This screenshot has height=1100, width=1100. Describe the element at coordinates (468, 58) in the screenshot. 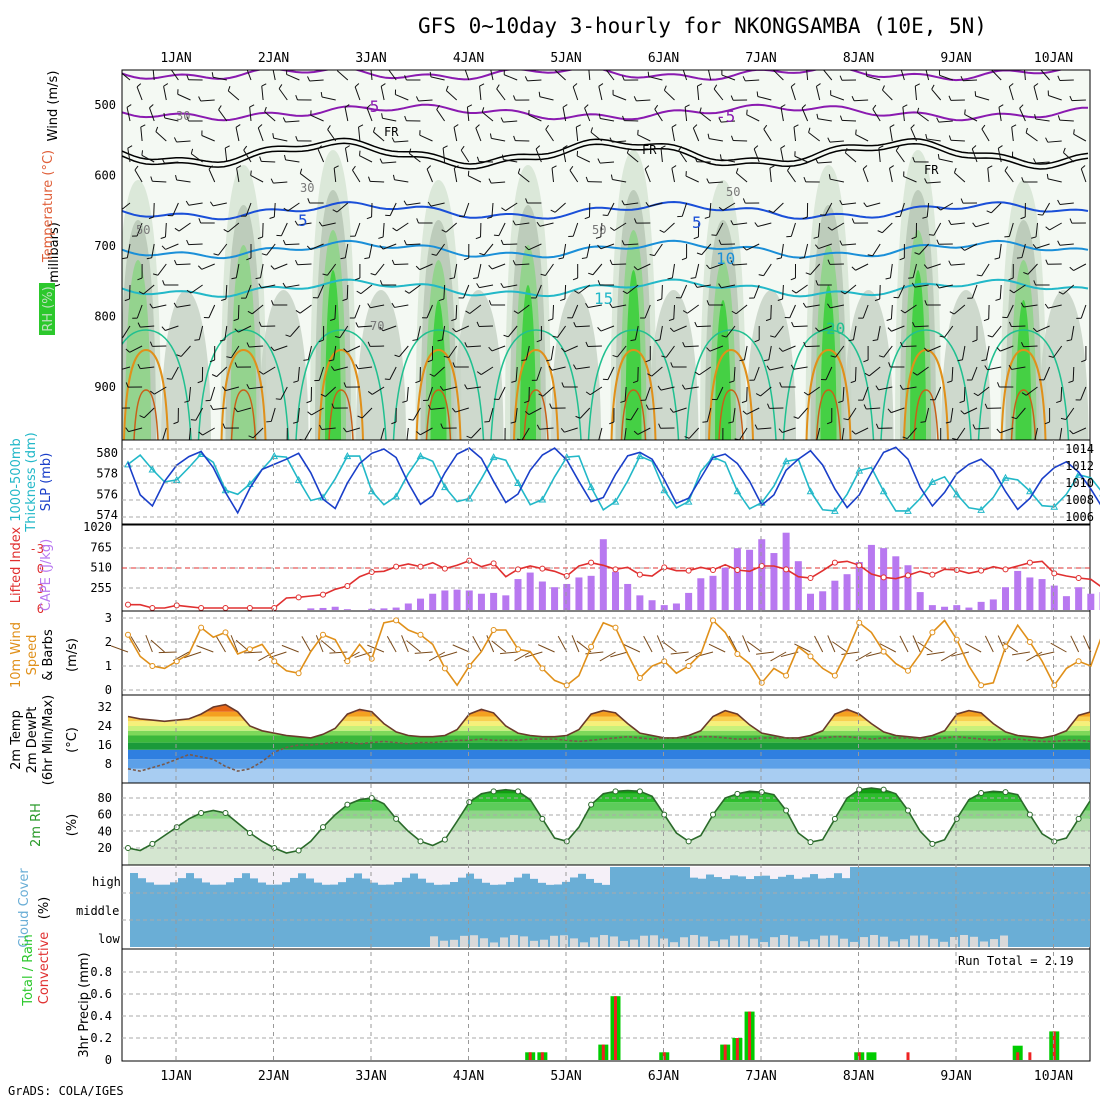

I see `top-date-label: 4JAN` at that location.